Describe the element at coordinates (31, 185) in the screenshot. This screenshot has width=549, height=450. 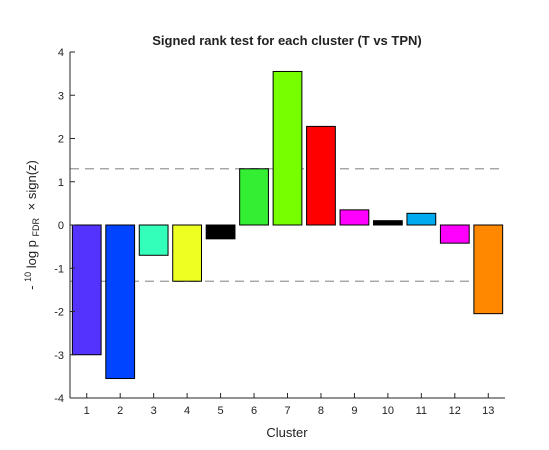
I see `y-axis-label-suffix: × sign(z)` at that location.